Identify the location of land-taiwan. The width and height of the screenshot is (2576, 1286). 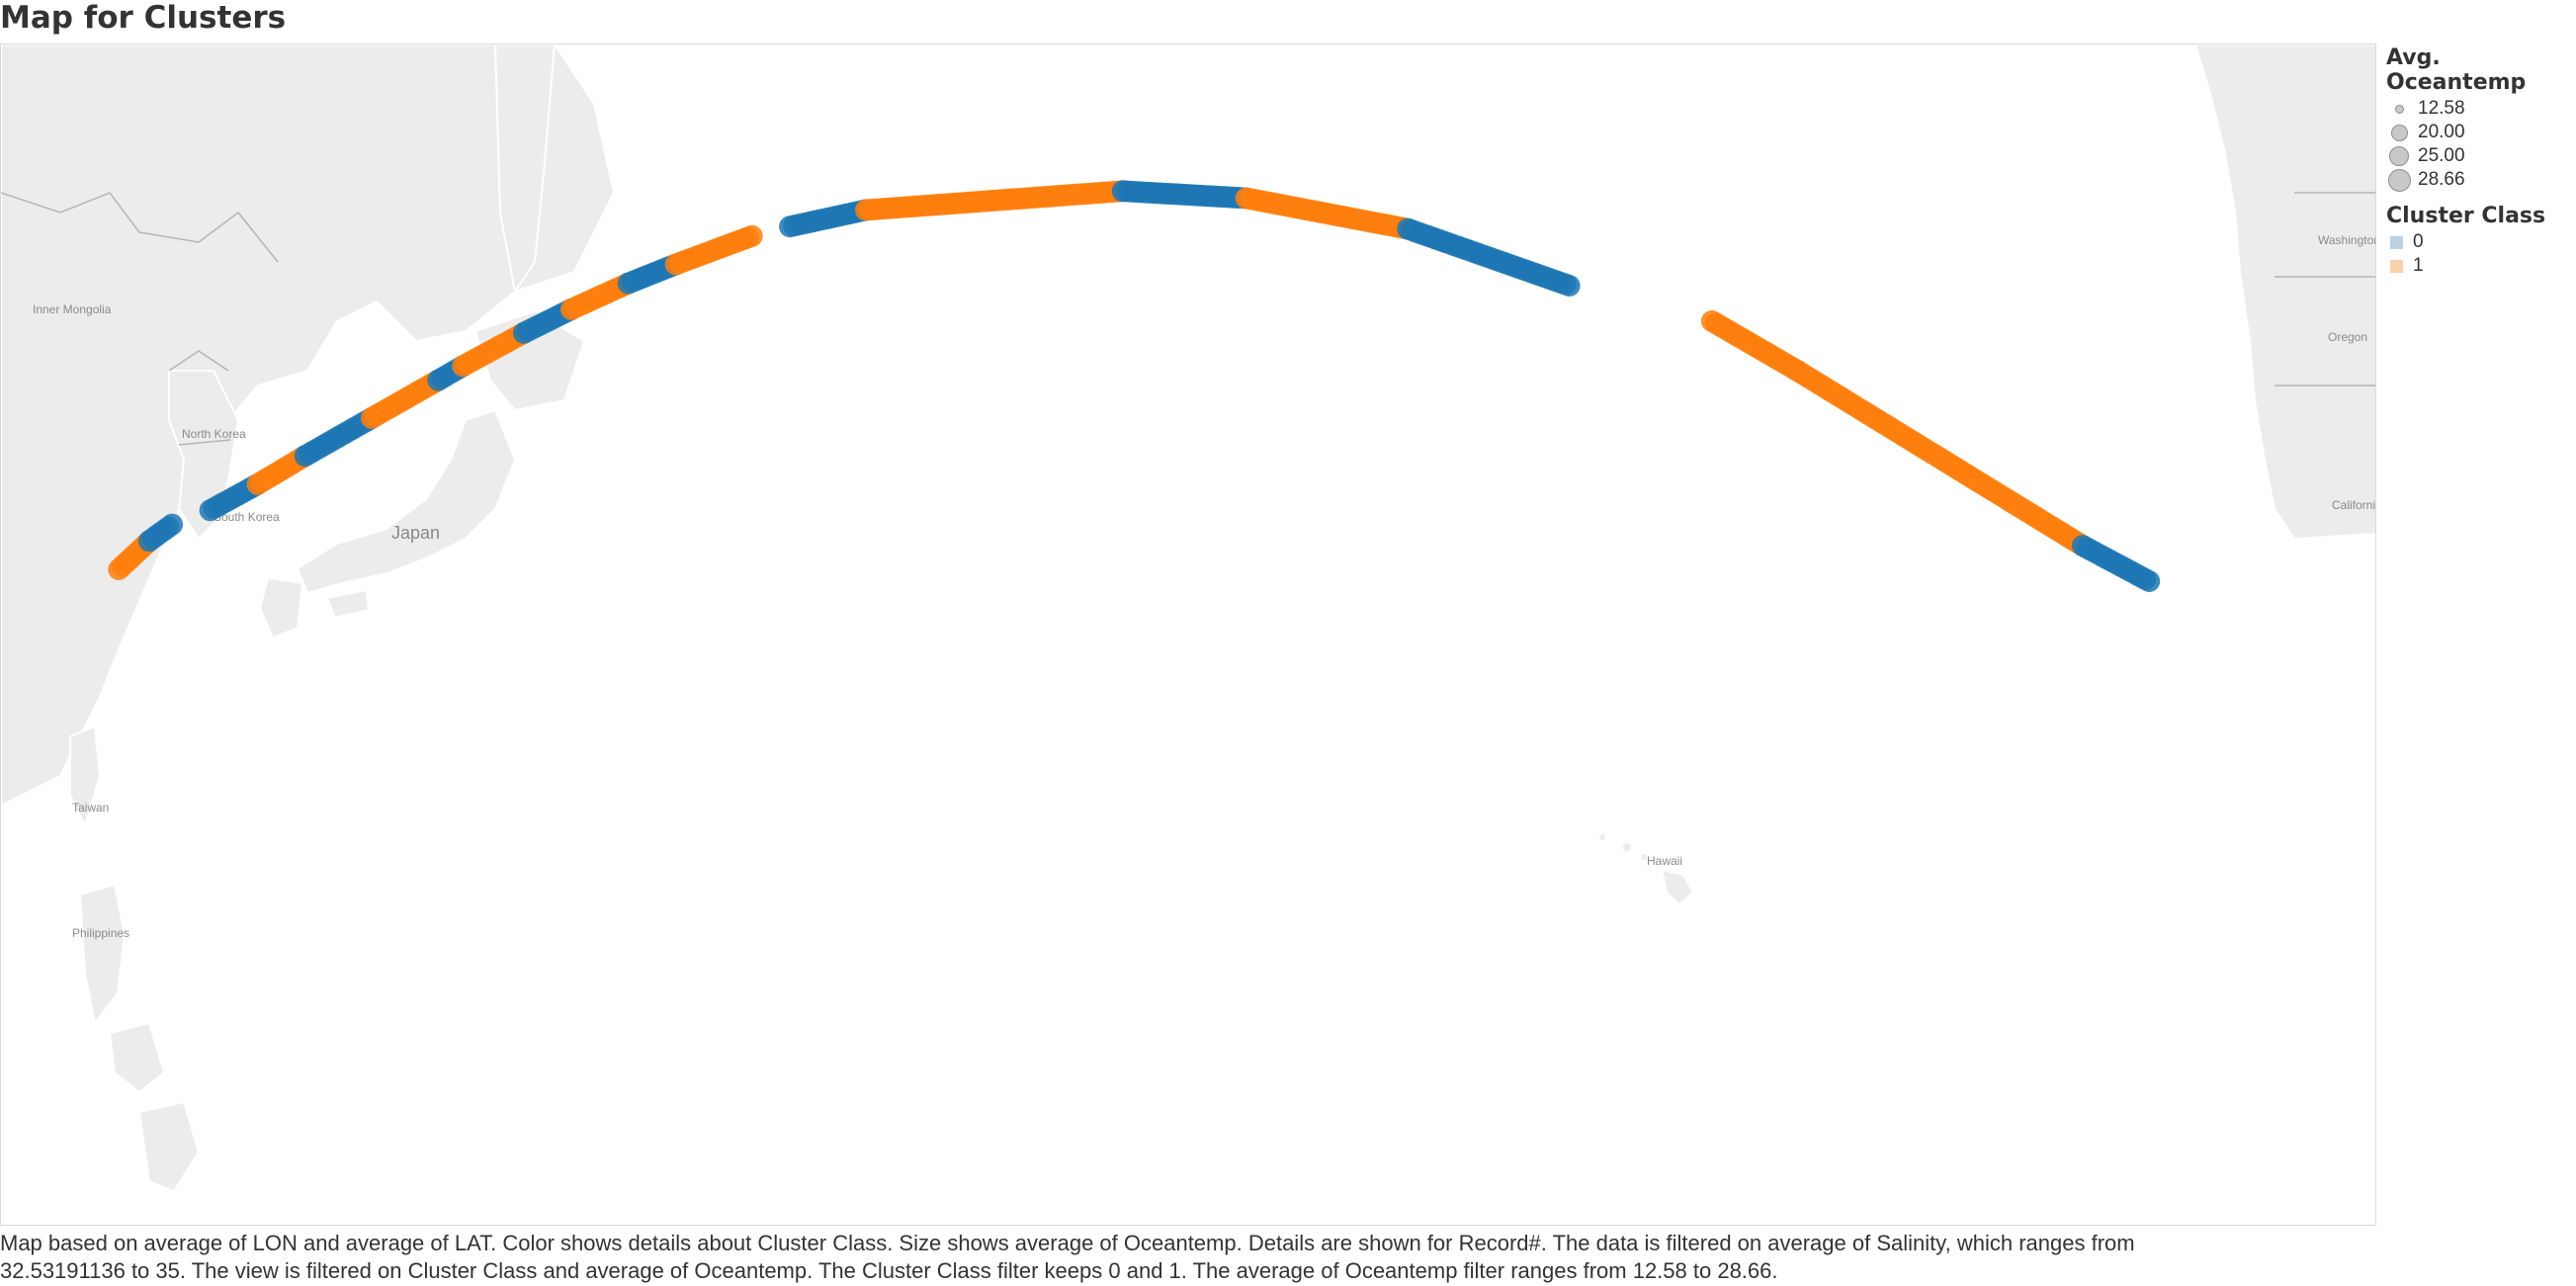
(85, 777).